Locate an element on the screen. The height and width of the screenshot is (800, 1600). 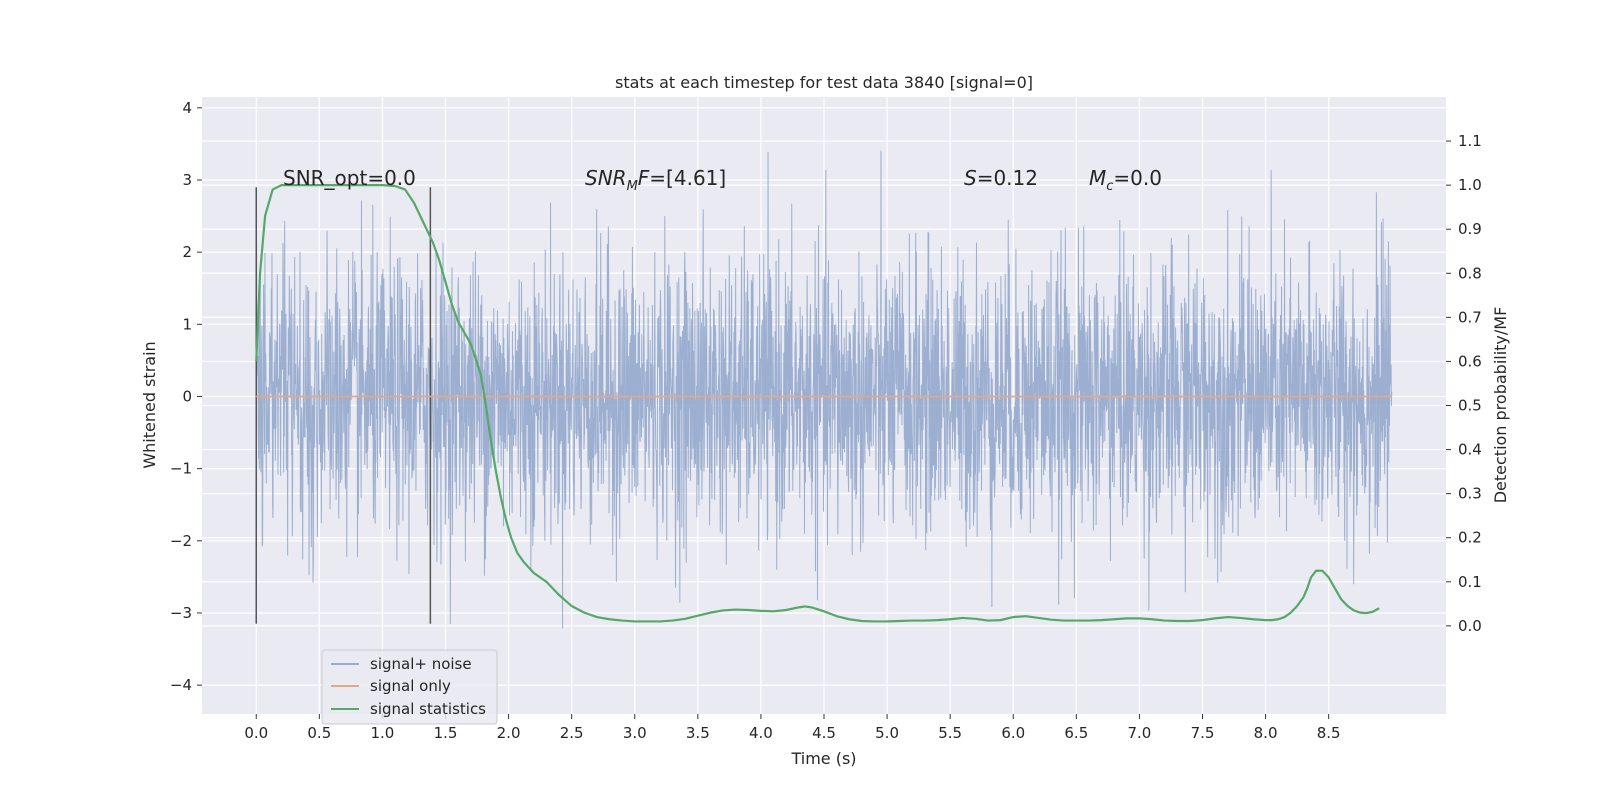
x-tick-label: 2.0 is located at coordinates (509, 733).